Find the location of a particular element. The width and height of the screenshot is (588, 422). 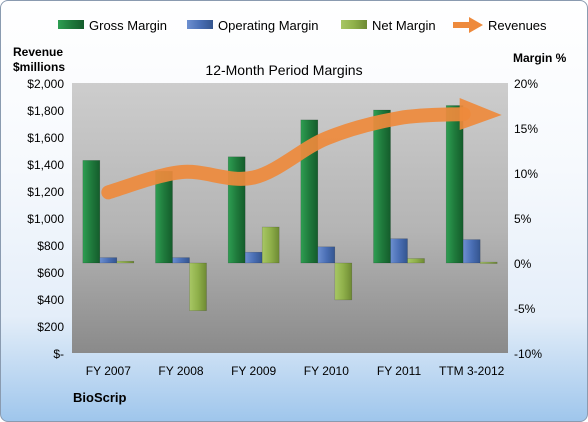

legend-label-revenues: Revenues is located at coordinates (517, 25).